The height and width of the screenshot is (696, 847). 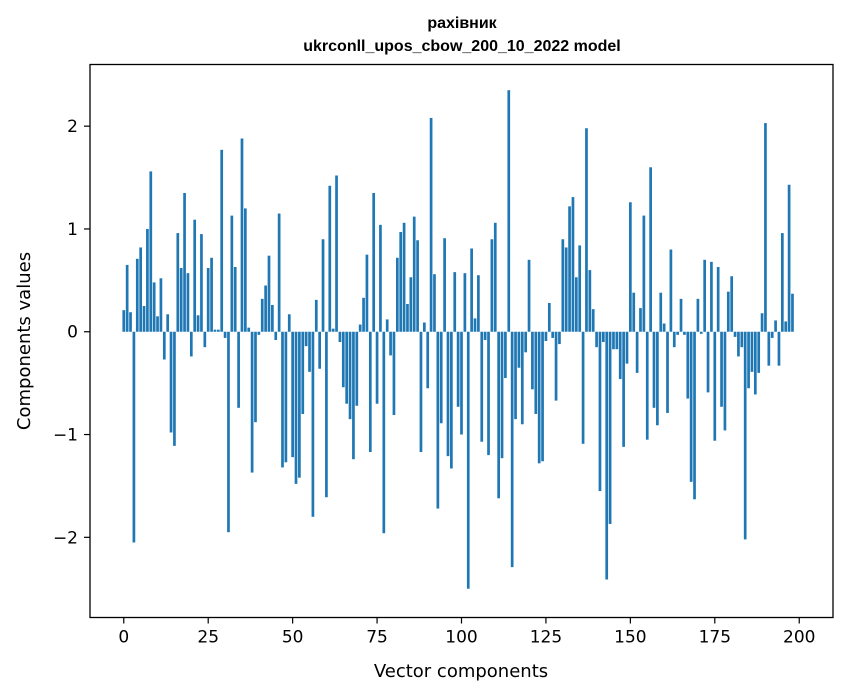 What do you see at coordinates (799, 638) in the screenshot?
I see `x-tick-label: 200` at bounding box center [799, 638].